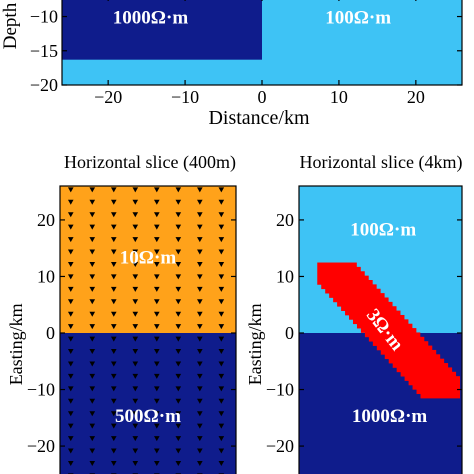 The image size is (474, 474). Describe the element at coordinates (285, 220) in the screenshot. I see `y-tick-label: 20` at that location.